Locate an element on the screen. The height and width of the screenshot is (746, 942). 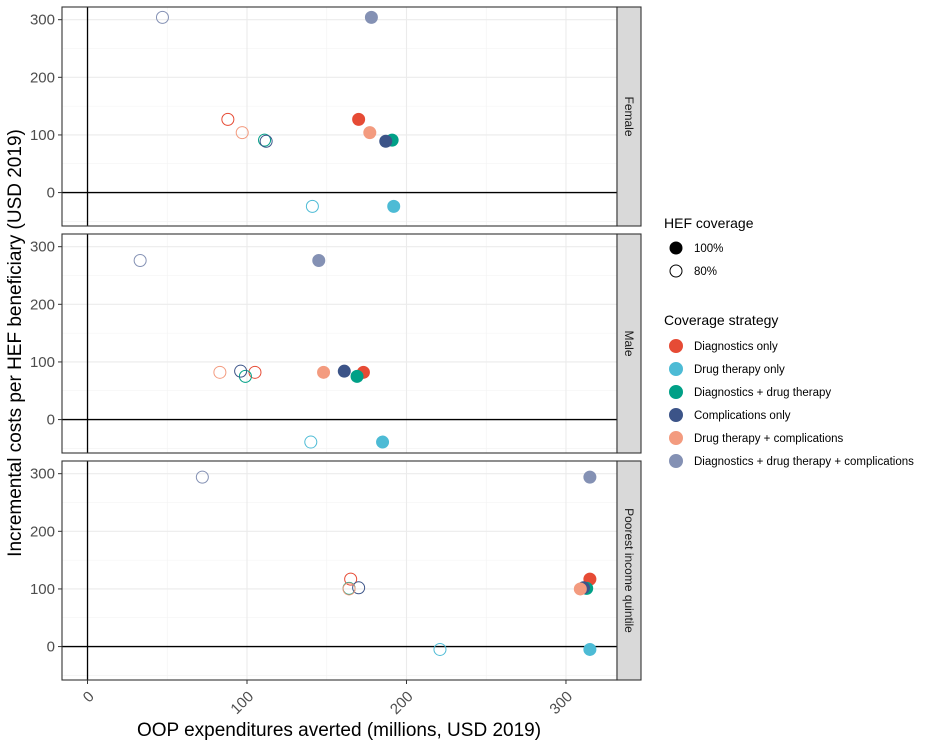
x-tick-label: 200 is located at coordinates (402, 703).